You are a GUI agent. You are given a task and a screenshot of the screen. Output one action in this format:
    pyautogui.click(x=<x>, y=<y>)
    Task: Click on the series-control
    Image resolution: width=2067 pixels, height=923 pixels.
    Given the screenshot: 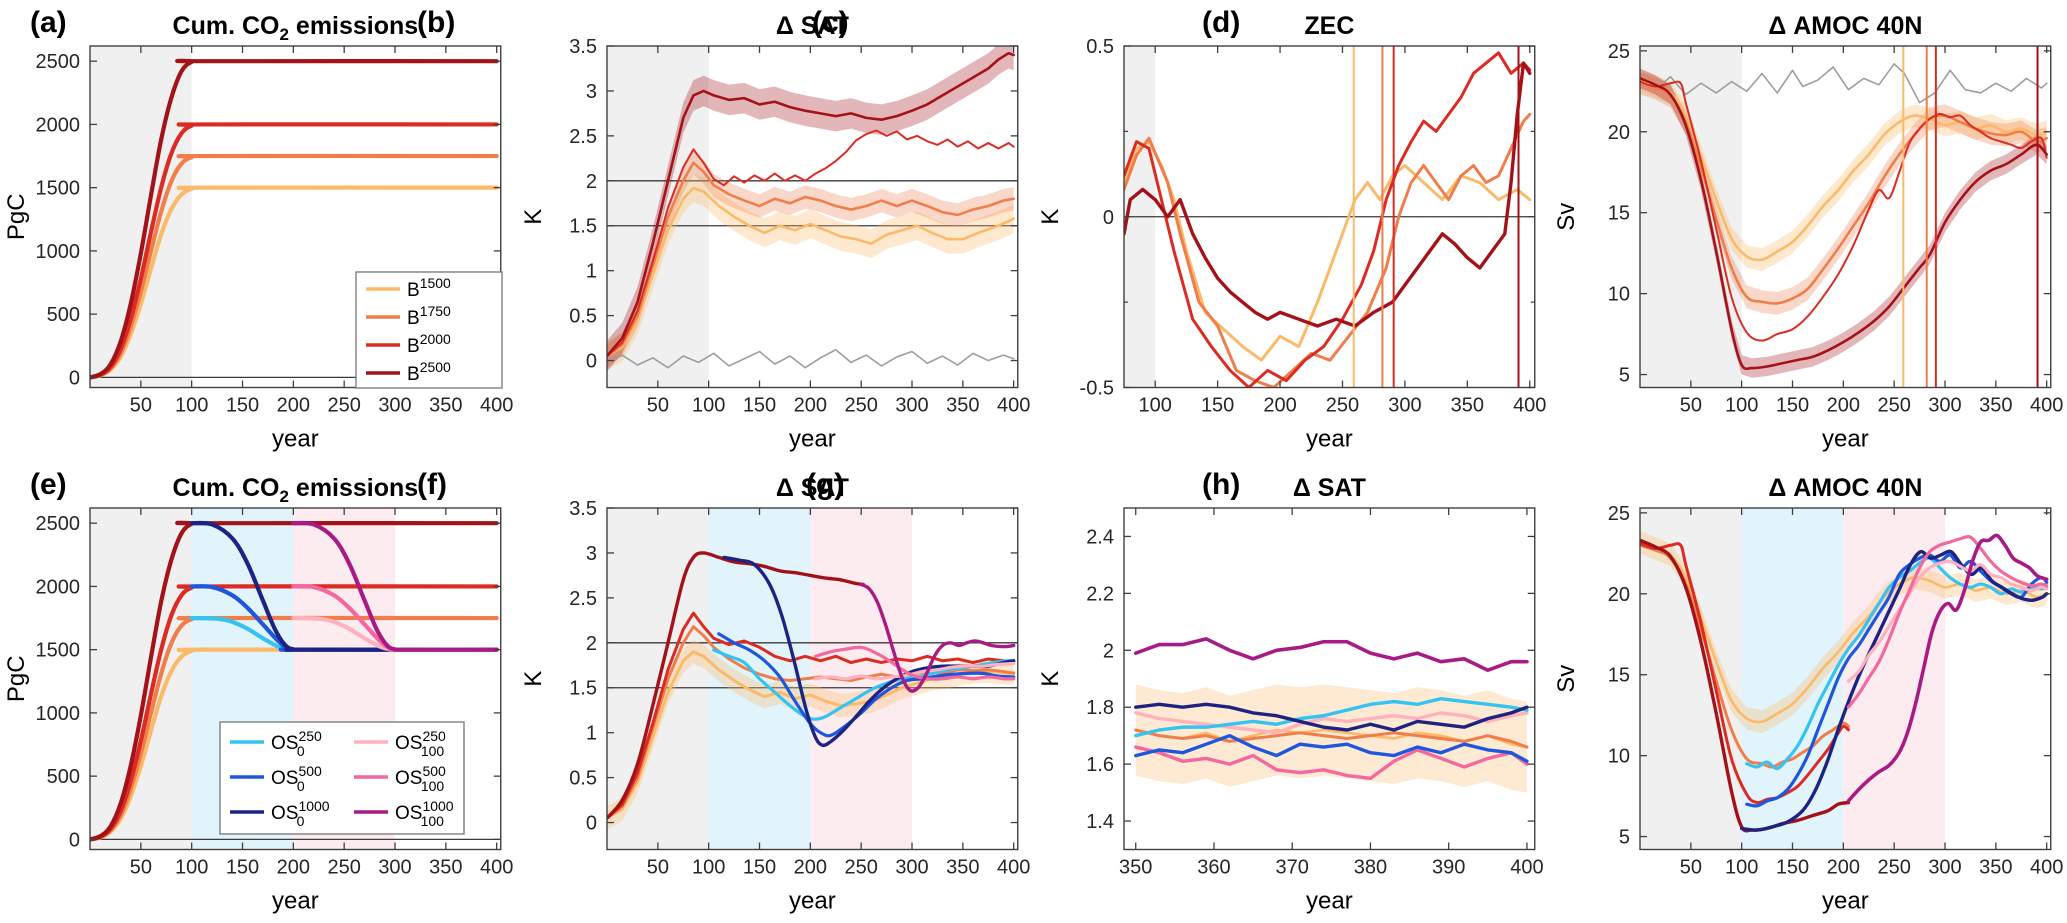 What is the action you would take?
    pyautogui.click(x=1844, y=83)
    